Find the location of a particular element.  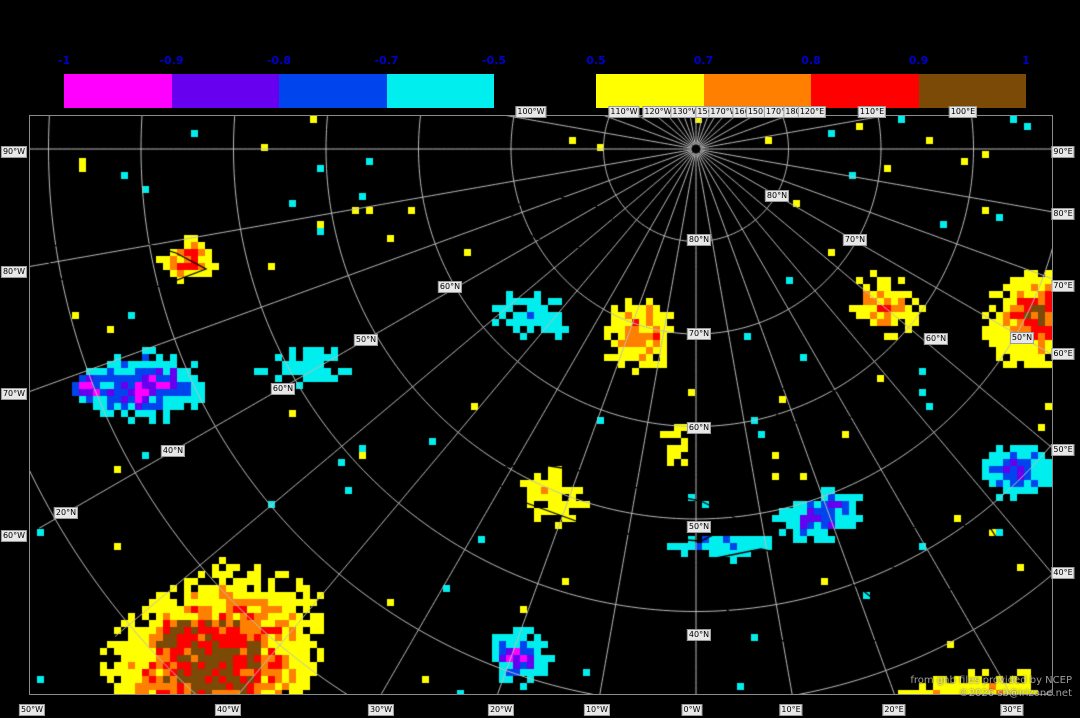

colorbar-tick-label: 0.8 is located at coordinates (811, 60).